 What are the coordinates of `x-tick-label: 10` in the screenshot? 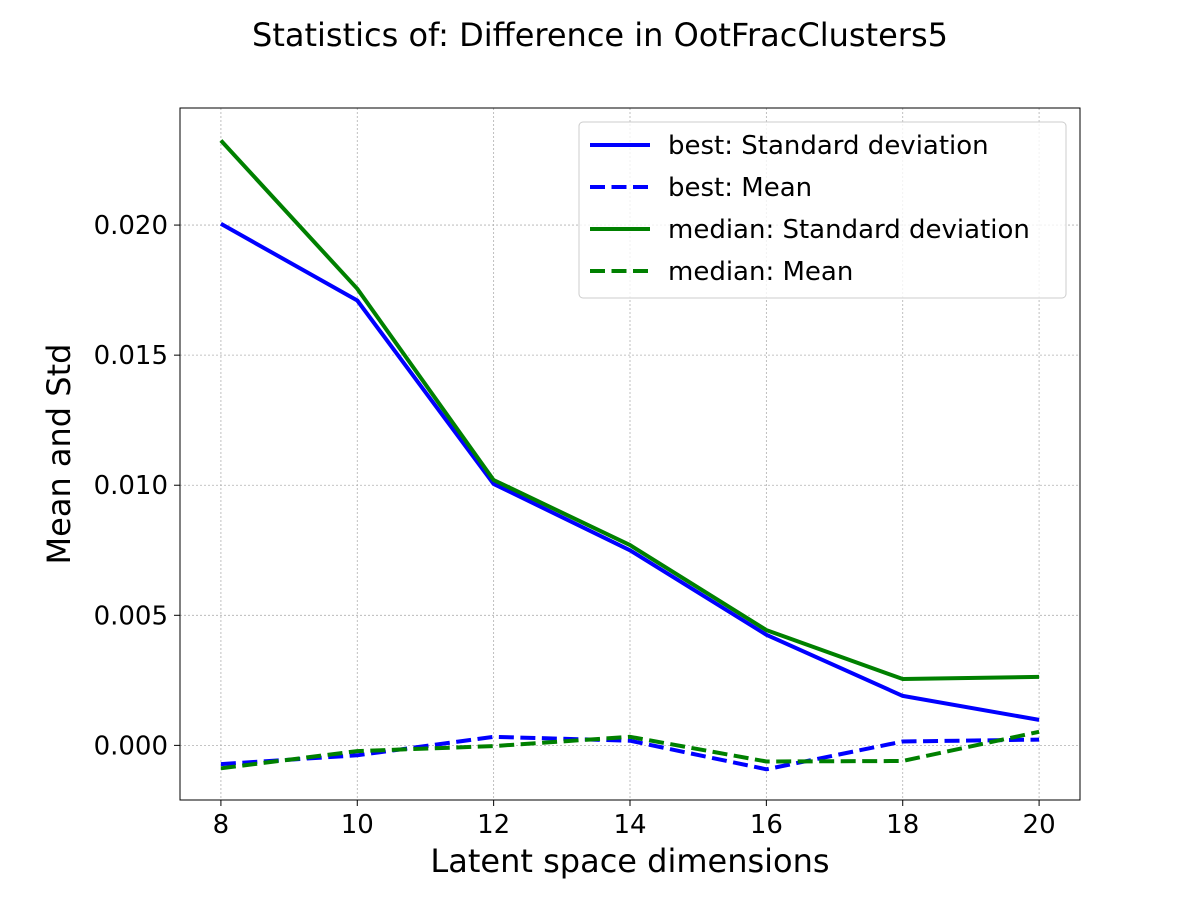 It's located at (357, 825).